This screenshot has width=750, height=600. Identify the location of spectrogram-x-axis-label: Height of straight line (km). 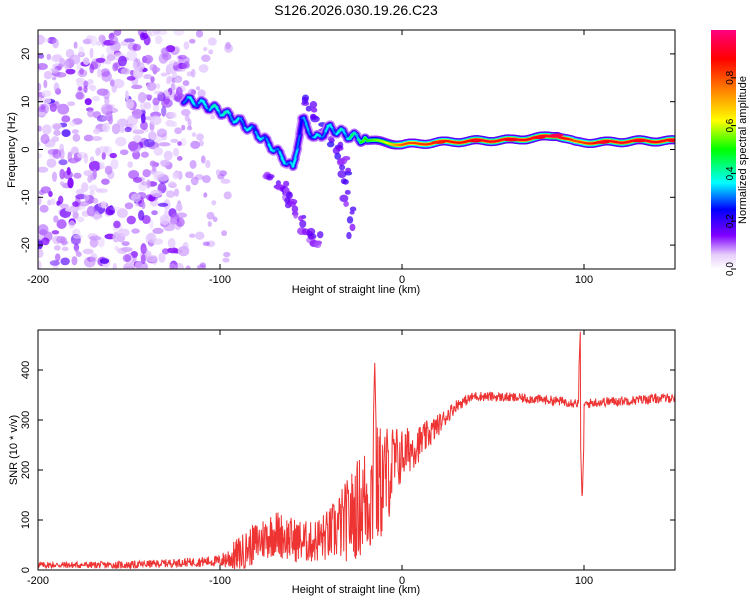
(356, 290).